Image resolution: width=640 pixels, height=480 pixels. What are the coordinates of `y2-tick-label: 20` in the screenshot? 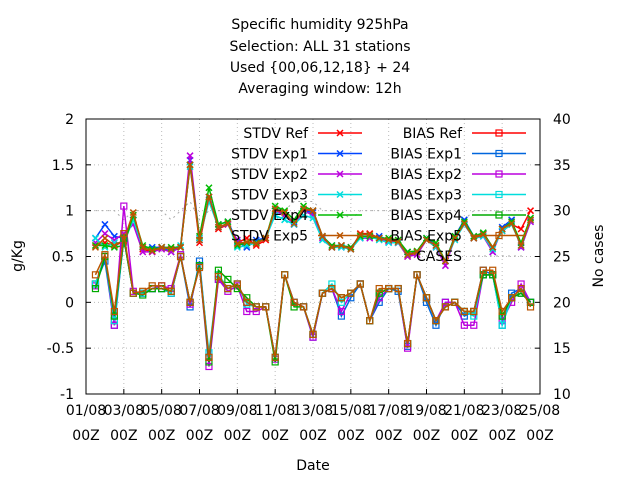 It's located at (562, 303).